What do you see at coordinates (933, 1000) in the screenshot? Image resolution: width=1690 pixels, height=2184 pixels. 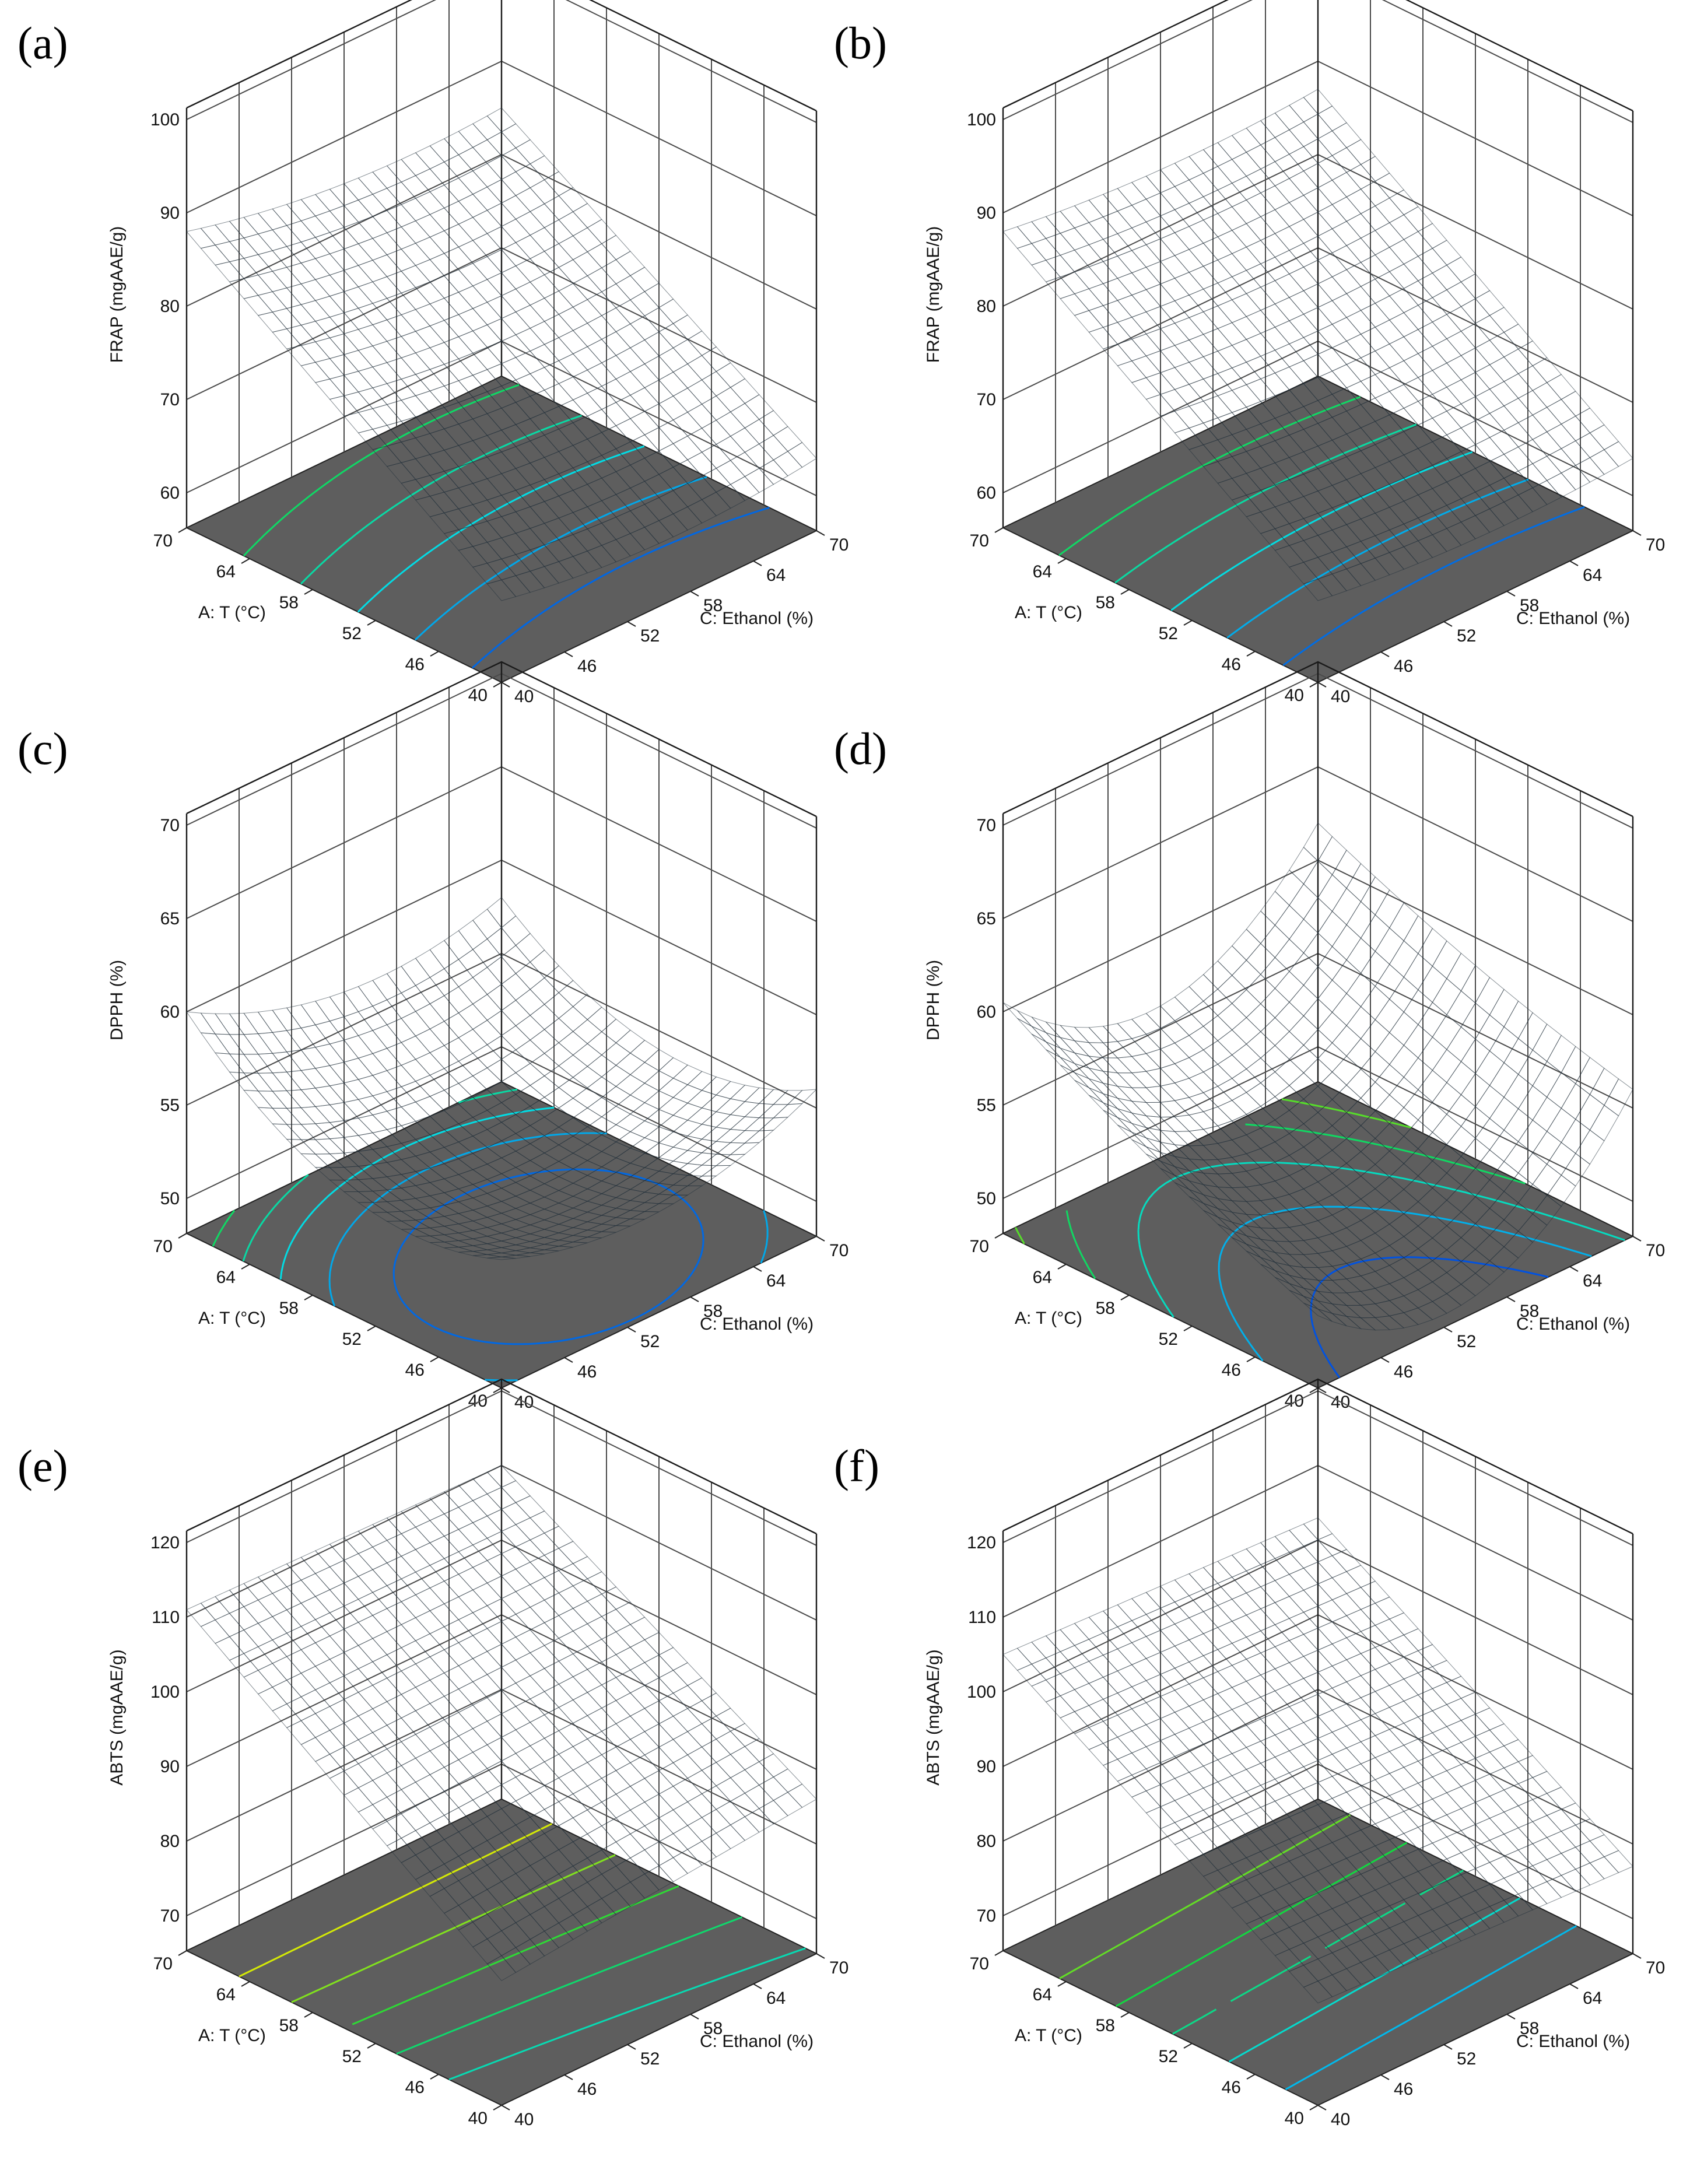 I see `z-axis-title: DPPH (%)` at bounding box center [933, 1000].